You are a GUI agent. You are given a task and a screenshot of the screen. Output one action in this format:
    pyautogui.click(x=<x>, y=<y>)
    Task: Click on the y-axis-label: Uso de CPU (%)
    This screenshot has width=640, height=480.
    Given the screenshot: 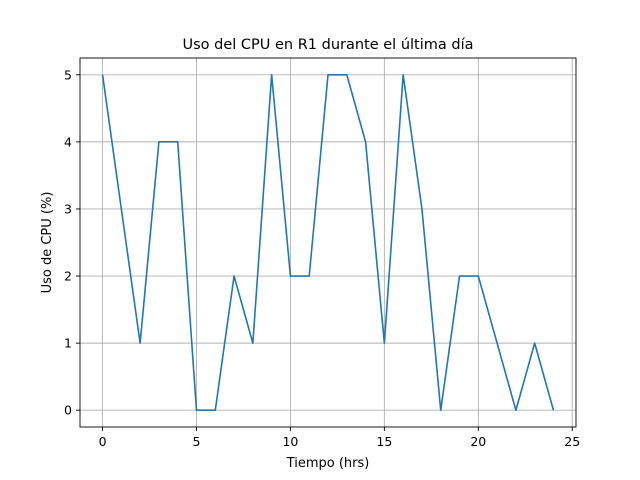 What is the action you would take?
    pyautogui.click(x=47, y=243)
    